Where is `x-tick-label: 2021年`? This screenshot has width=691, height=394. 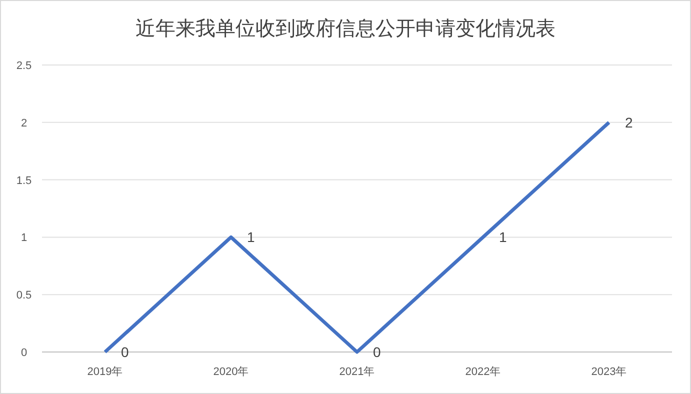
x-tick-label: 2021年 is located at coordinates (357, 372).